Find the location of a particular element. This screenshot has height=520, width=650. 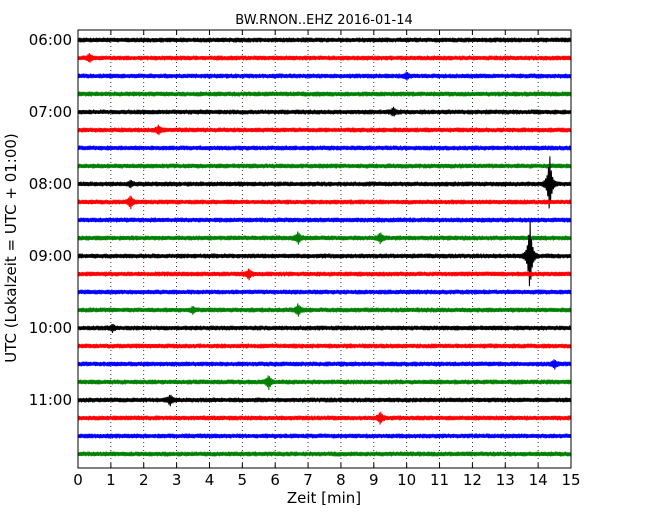

x-tick-label: 10 is located at coordinates (406, 480).